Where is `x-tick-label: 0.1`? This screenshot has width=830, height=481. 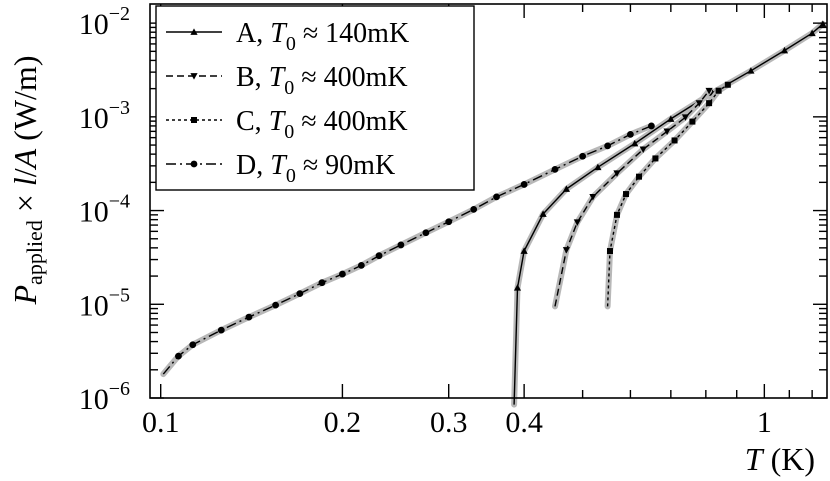 x-tick-label: 0.1 is located at coordinates (161, 422).